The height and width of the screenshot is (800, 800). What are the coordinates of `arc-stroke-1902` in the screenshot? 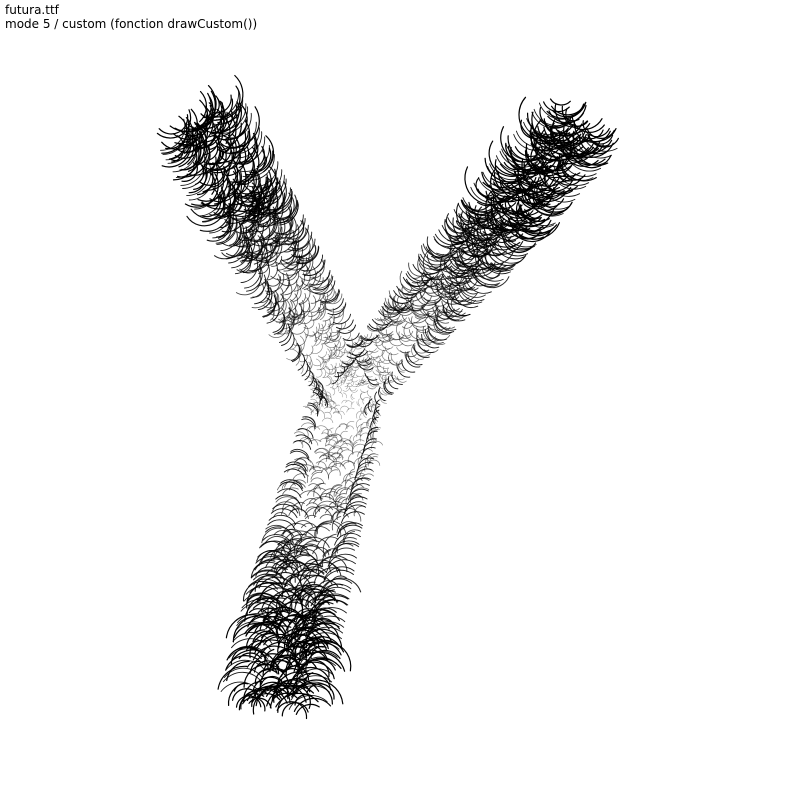 It's located at (316, 398).